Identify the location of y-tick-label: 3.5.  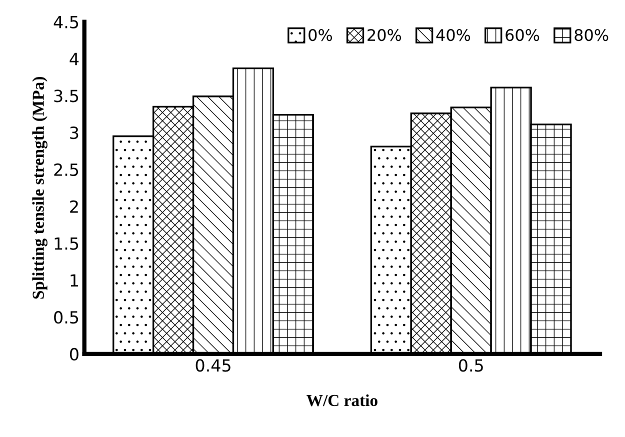
(66, 96).